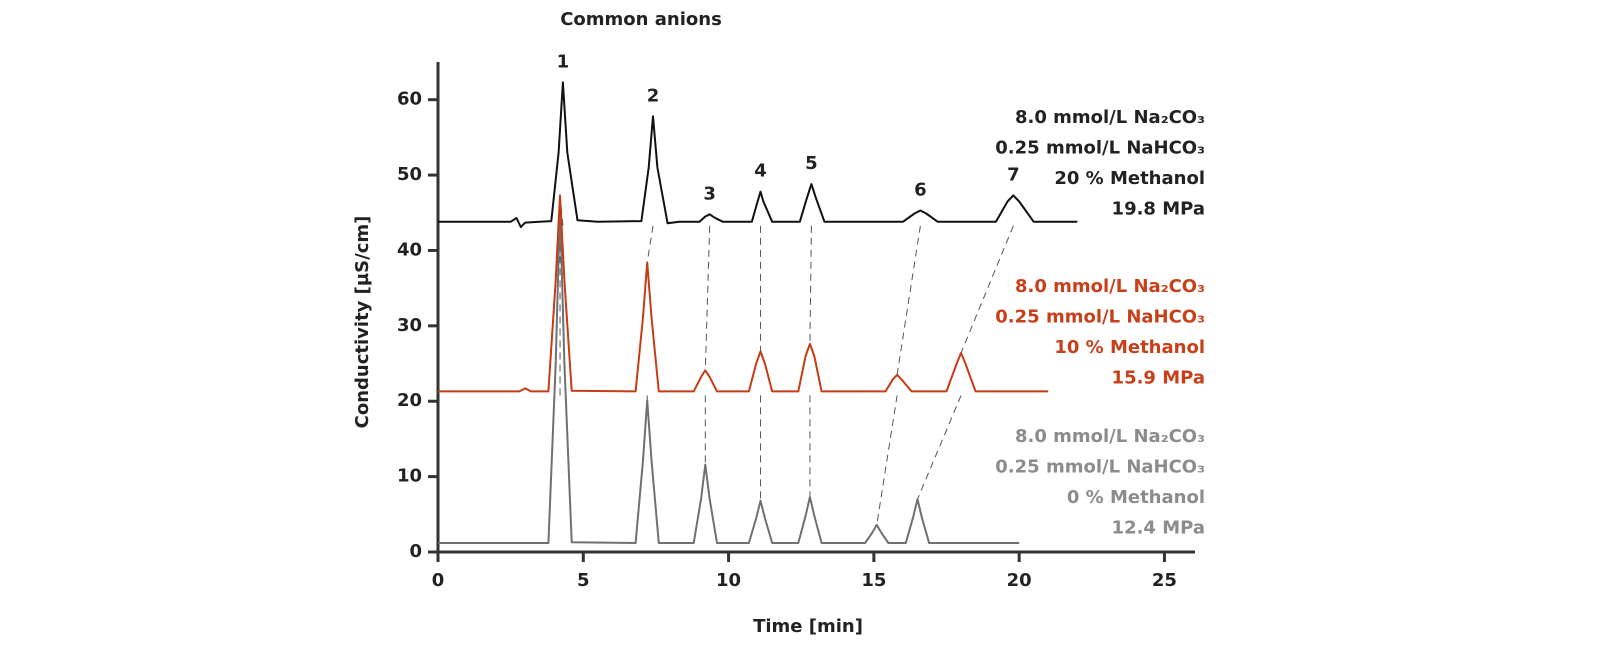 The width and height of the screenshot is (1600, 669). Describe the element at coordinates (873, 580) in the screenshot. I see `x-tick-label: 15` at that location.